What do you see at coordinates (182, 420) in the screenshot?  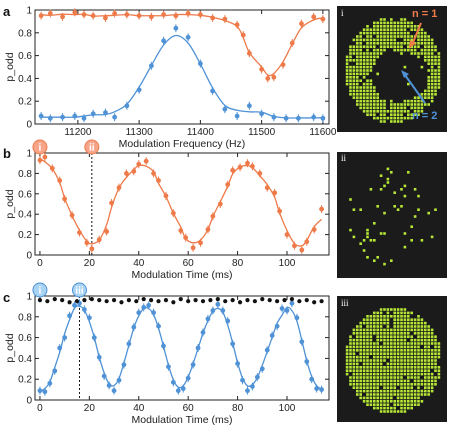 I see `x-axis-label: Modulation Time (ms)` at bounding box center [182, 420].